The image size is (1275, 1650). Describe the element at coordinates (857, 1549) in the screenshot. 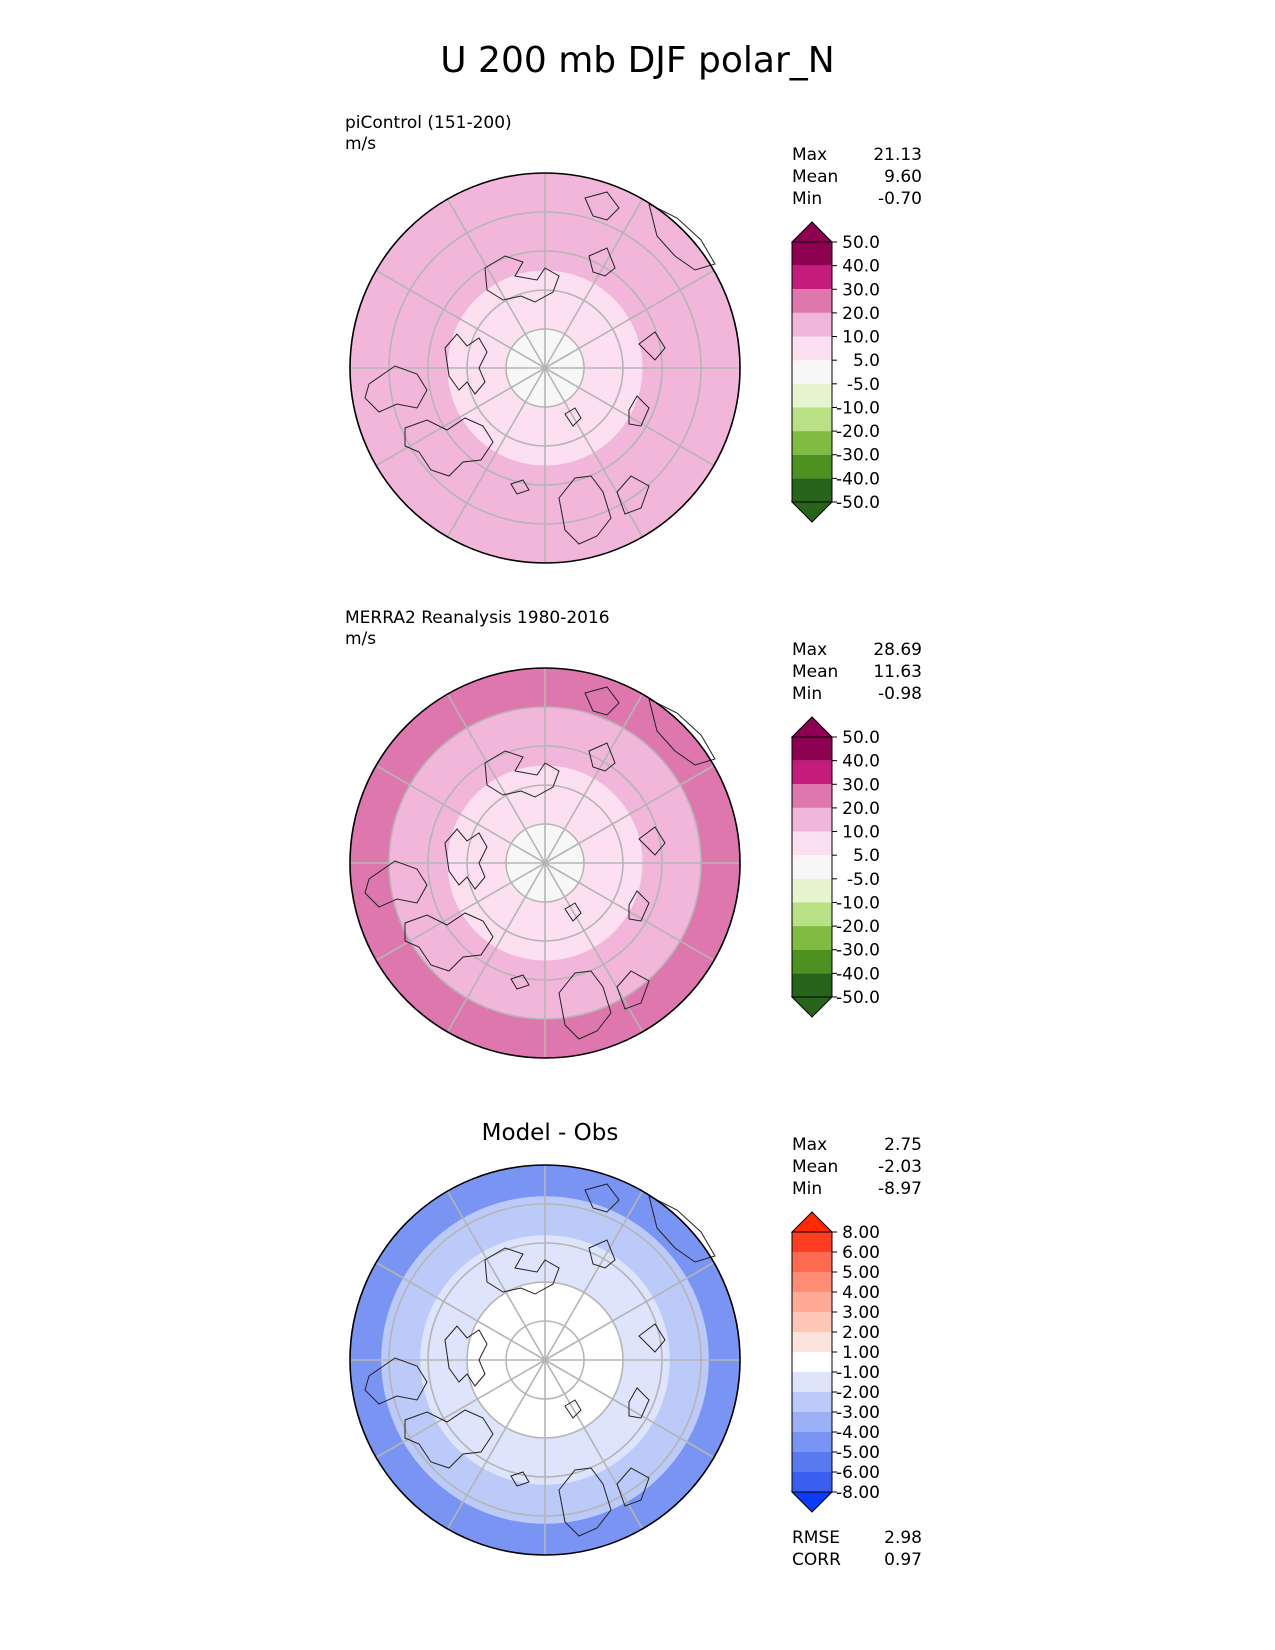

I see `panel-3-metrics: RMSE 2.98 CORR 0.97` at that location.